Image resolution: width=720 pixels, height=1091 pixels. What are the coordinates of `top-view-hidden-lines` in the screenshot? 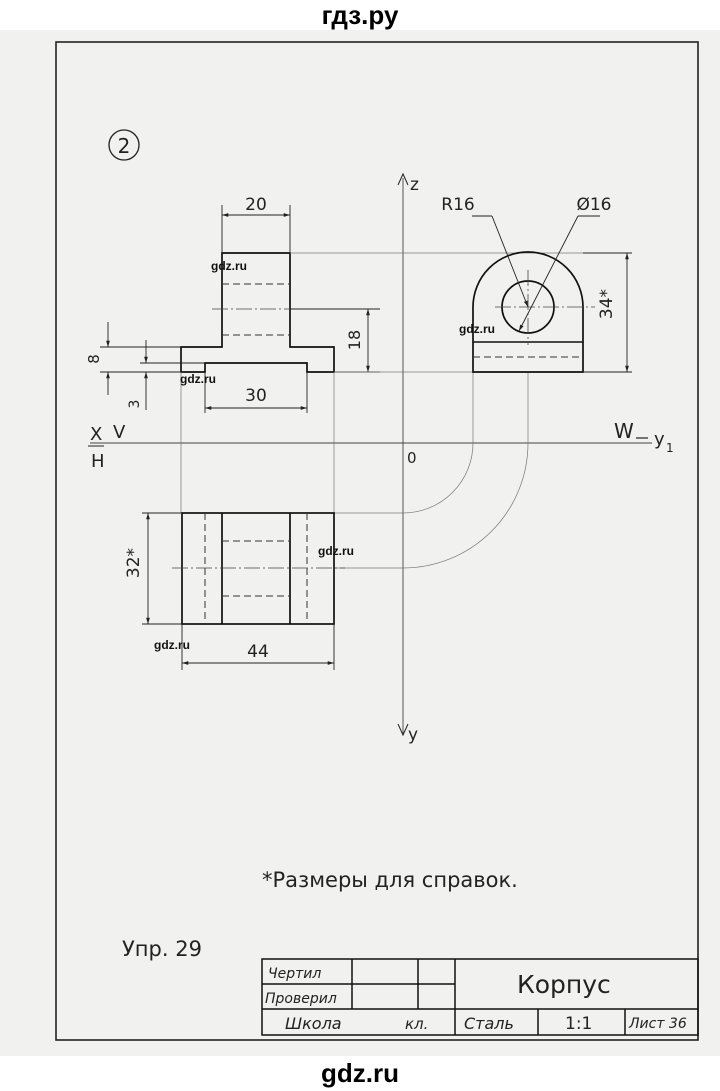 It's located at (256, 568).